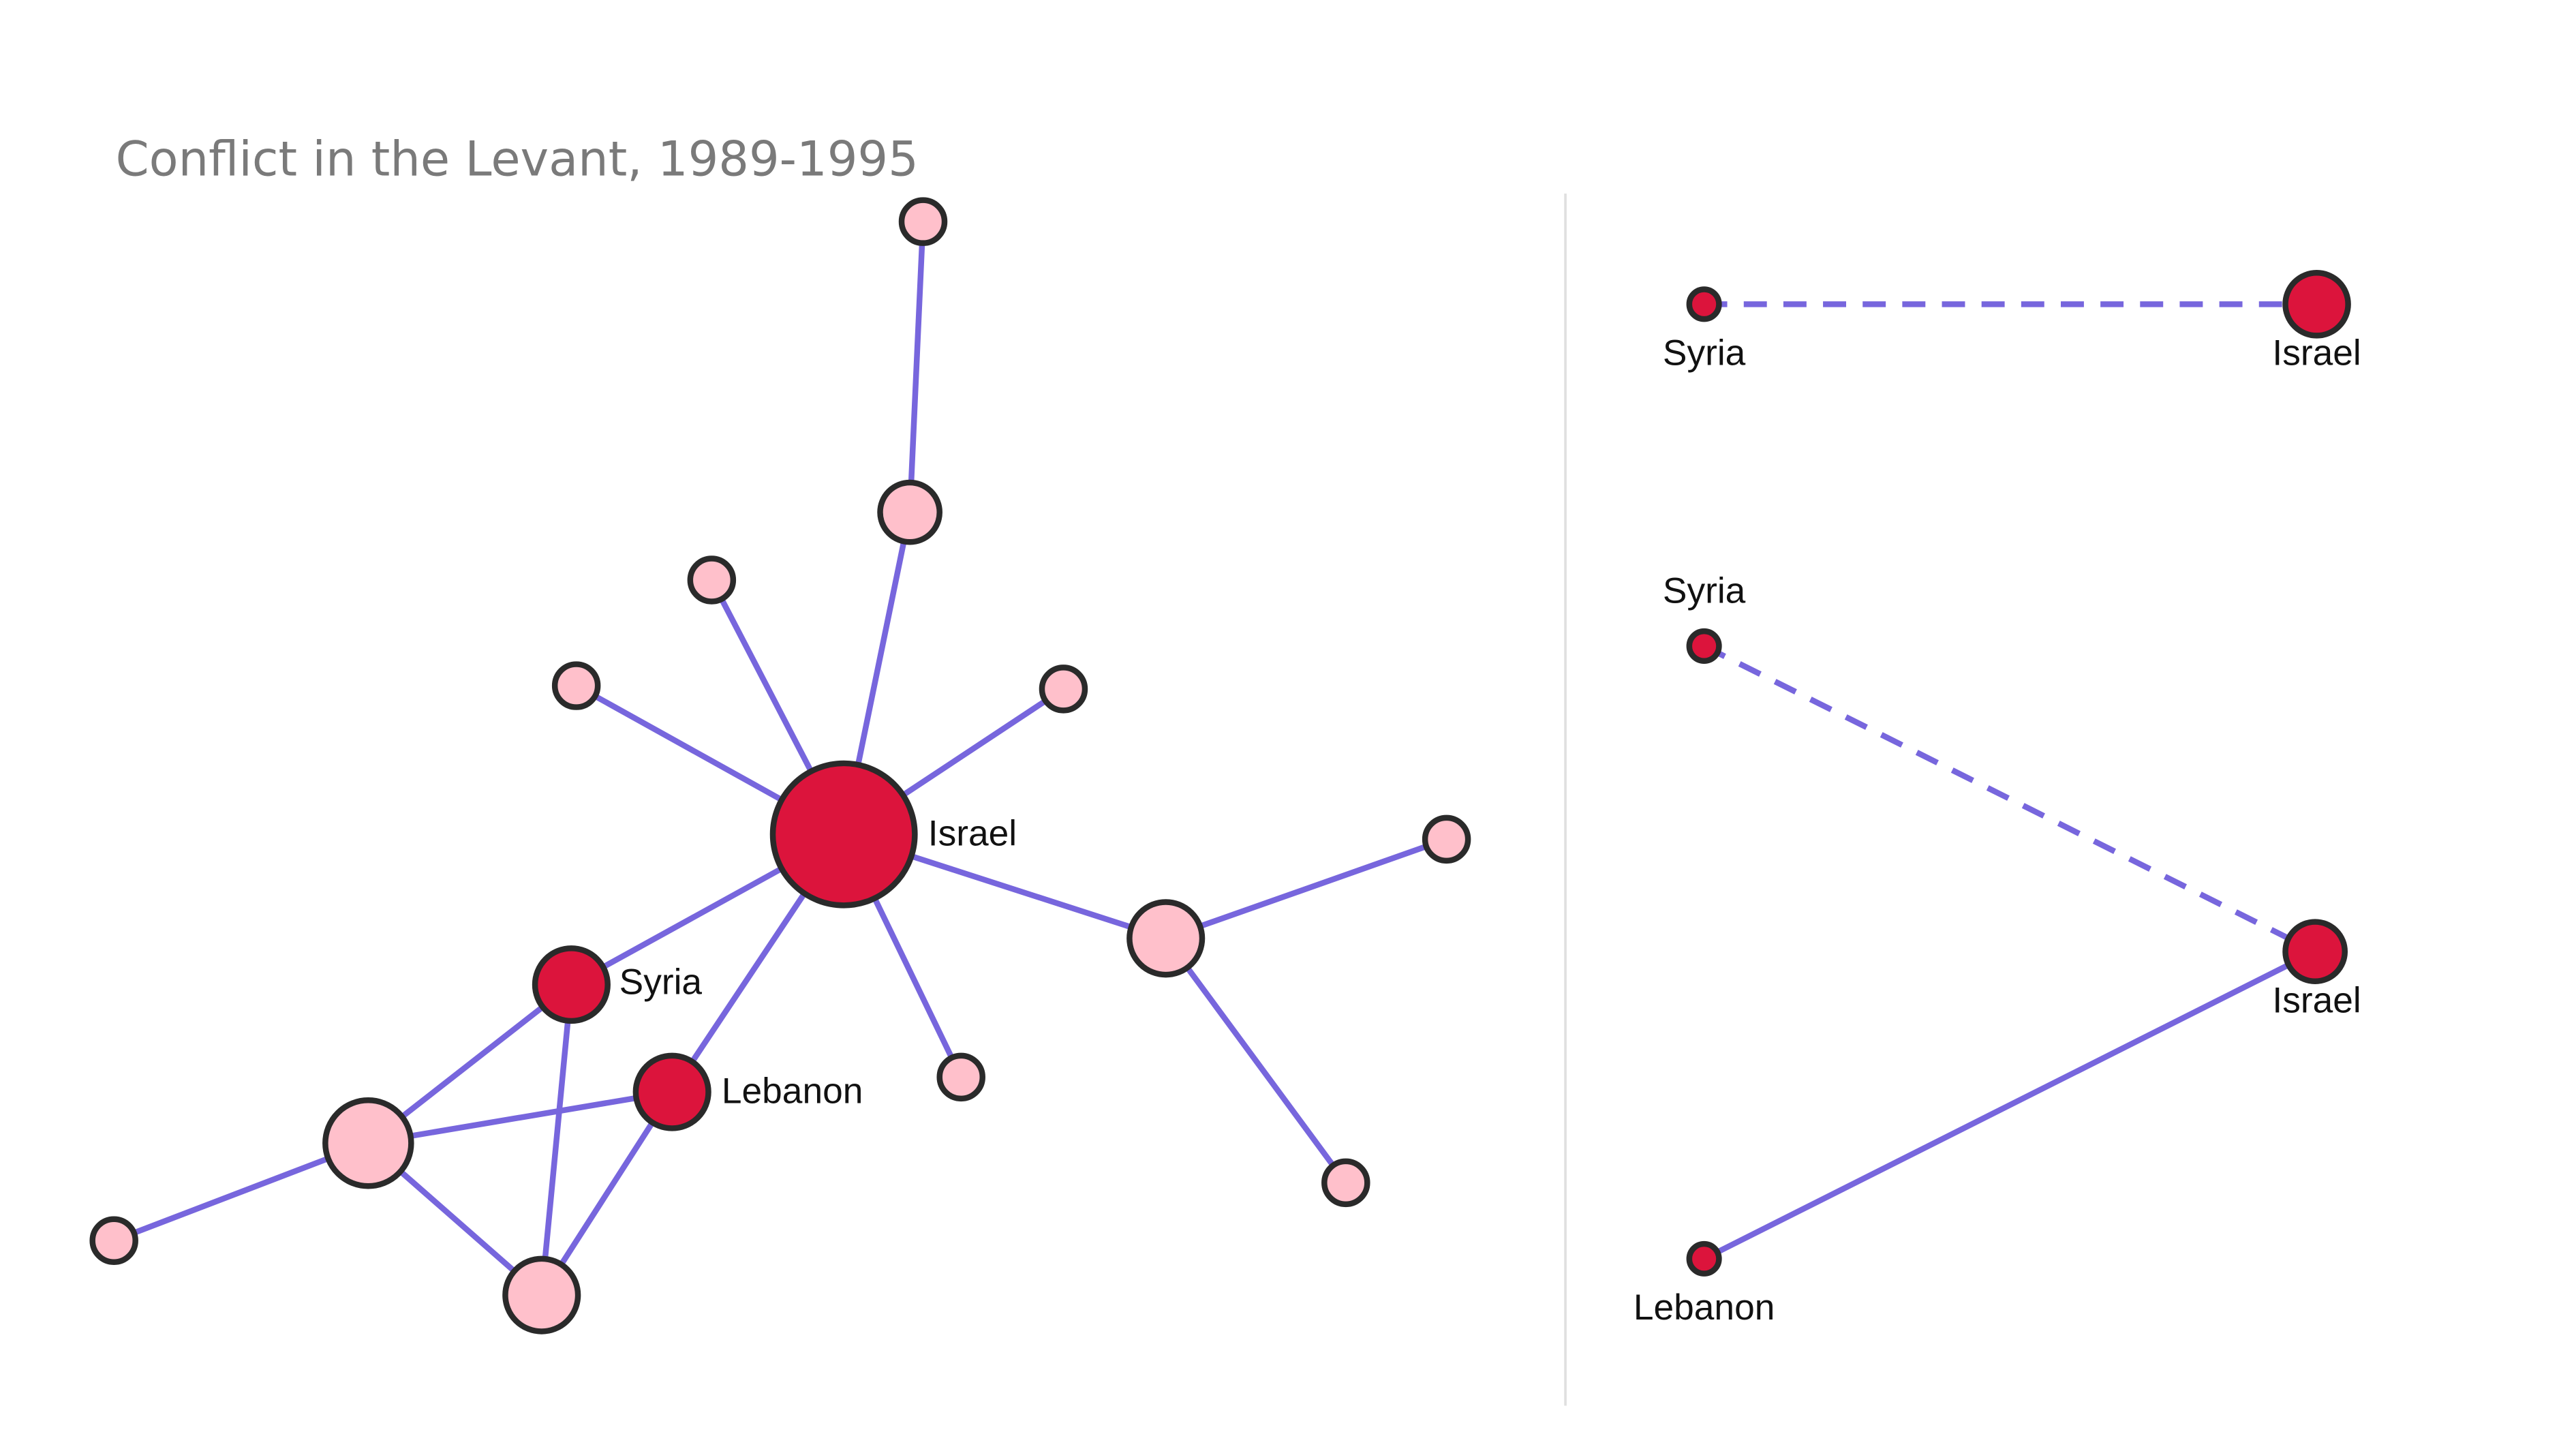 The width and height of the screenshot is (2576, 1449). I want to click on panel-top, so click(2018, 305).